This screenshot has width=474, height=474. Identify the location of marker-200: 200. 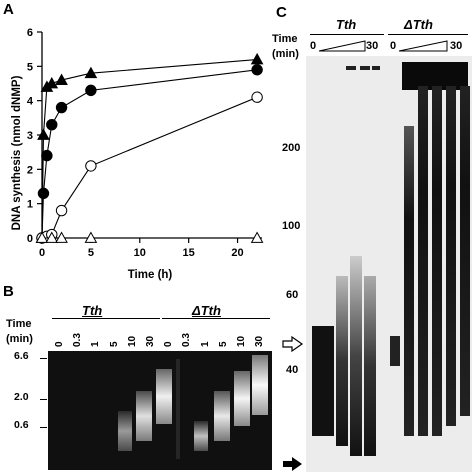
(291, 148).